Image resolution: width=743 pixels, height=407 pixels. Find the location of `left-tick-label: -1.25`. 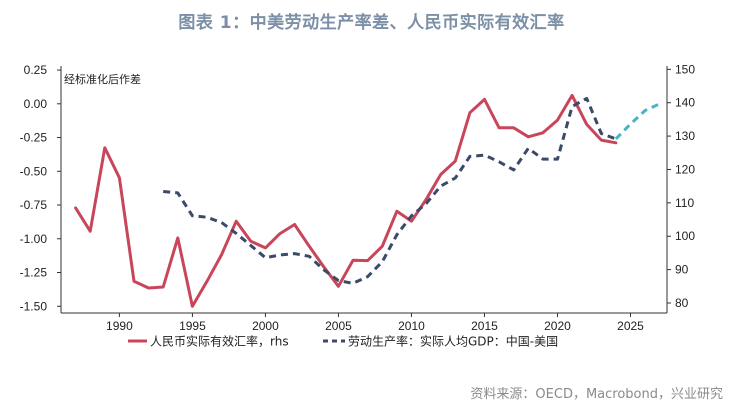

left-tick-label: -1.25 is located at coordinates (34, 273).